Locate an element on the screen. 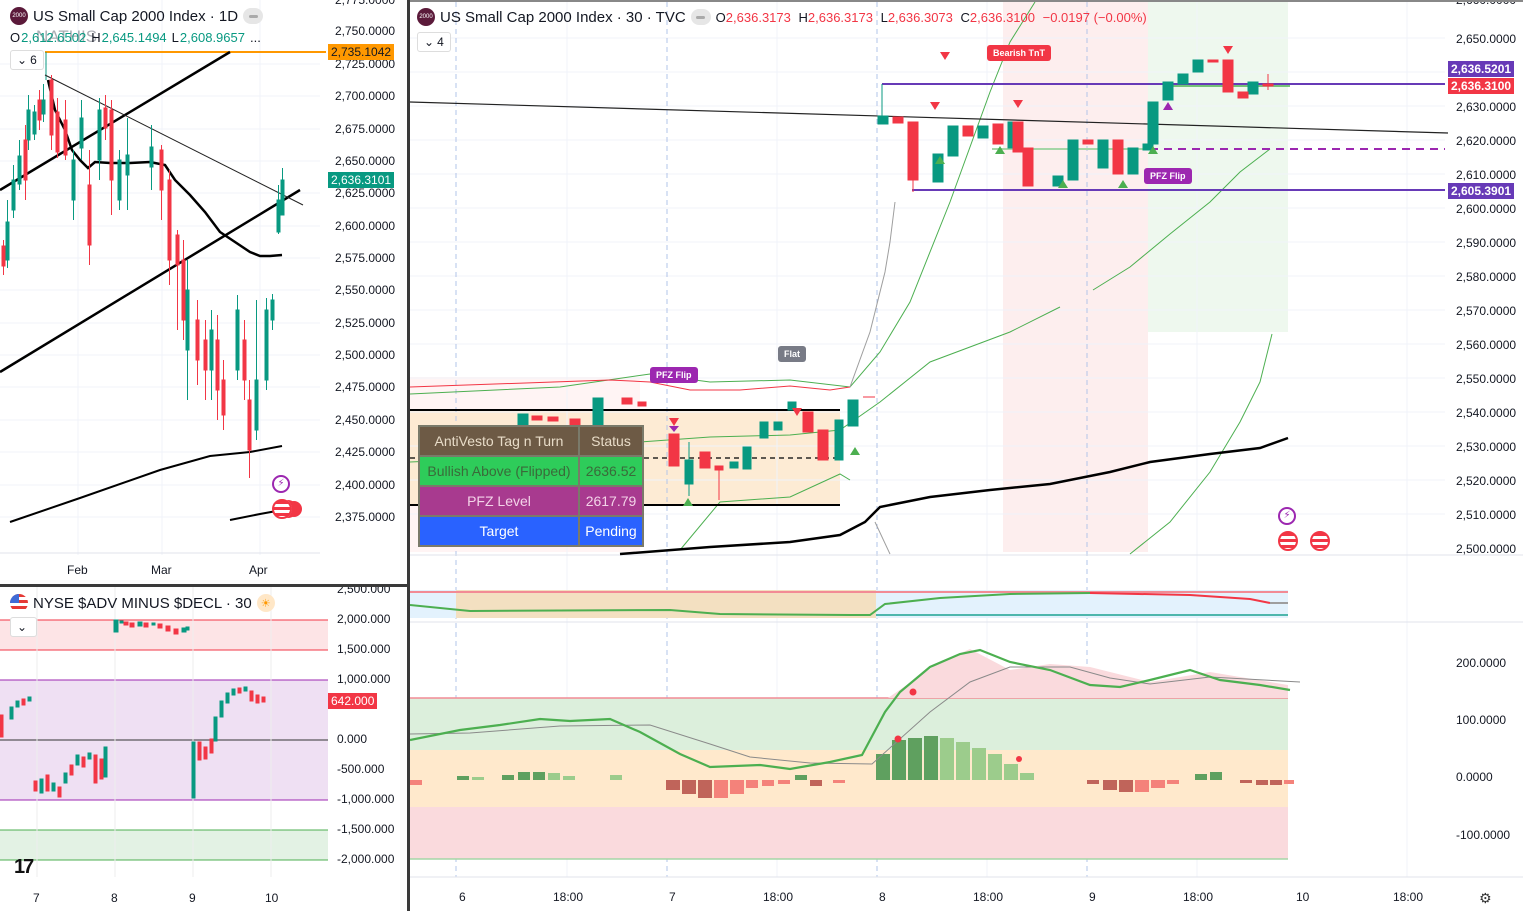  breadth-title: NYSE $ADV MINUS $DECL · 30 is located at coordinates (142, 603).